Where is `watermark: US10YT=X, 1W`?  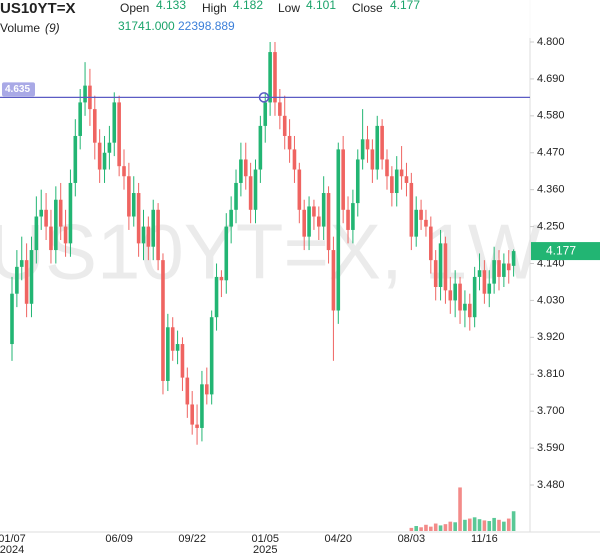
watermark: US10YT=X, 1W is located at coordinates (271, 252).